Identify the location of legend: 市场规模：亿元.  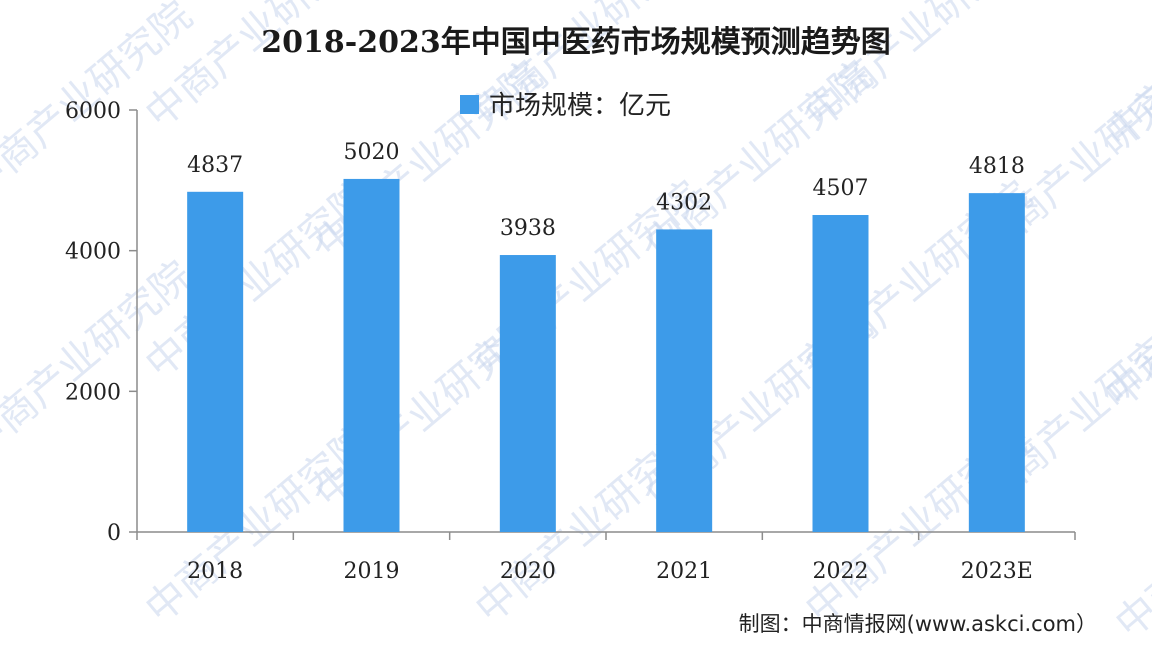
(565, 106).